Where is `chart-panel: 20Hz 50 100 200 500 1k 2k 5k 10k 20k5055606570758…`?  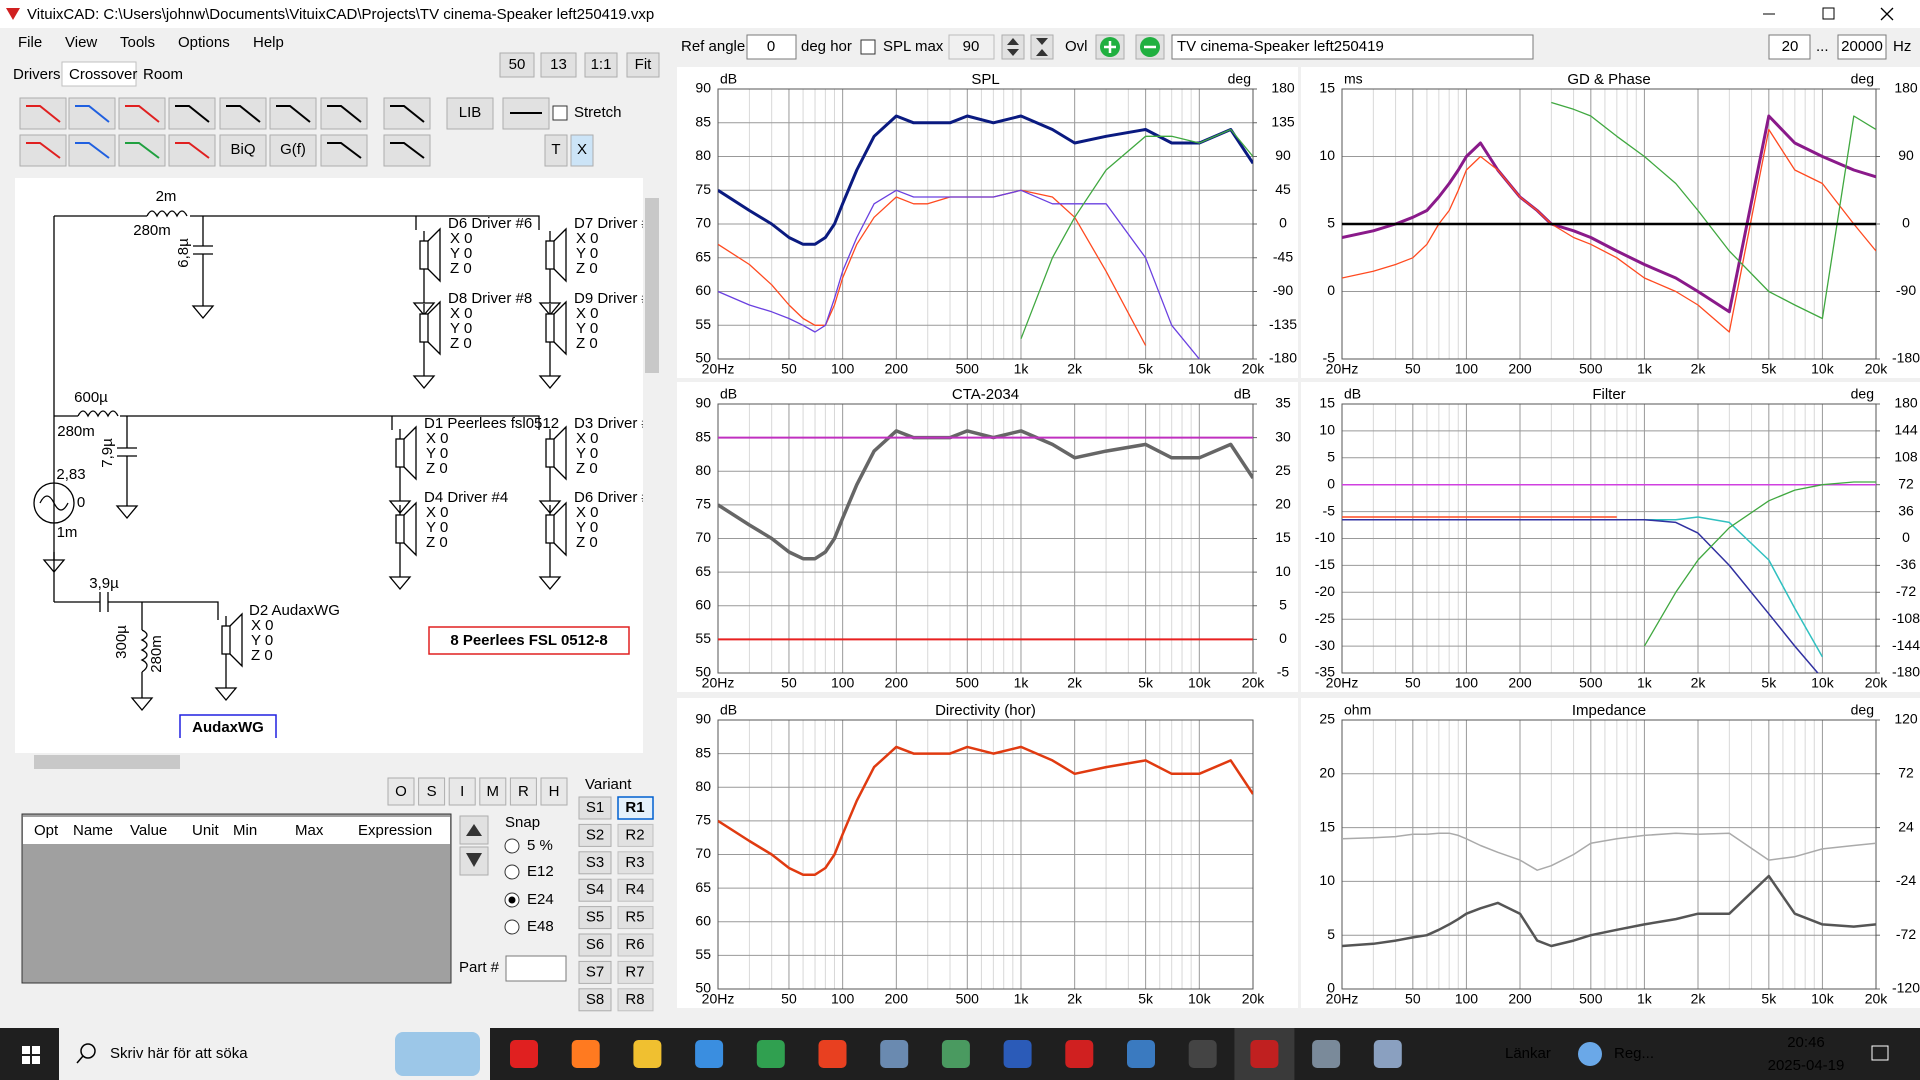
chart-panel: 20Hz 50 100 200 500 1k 2k 5k 10k 20k5055606570758… is located at coordinates (987, 537).